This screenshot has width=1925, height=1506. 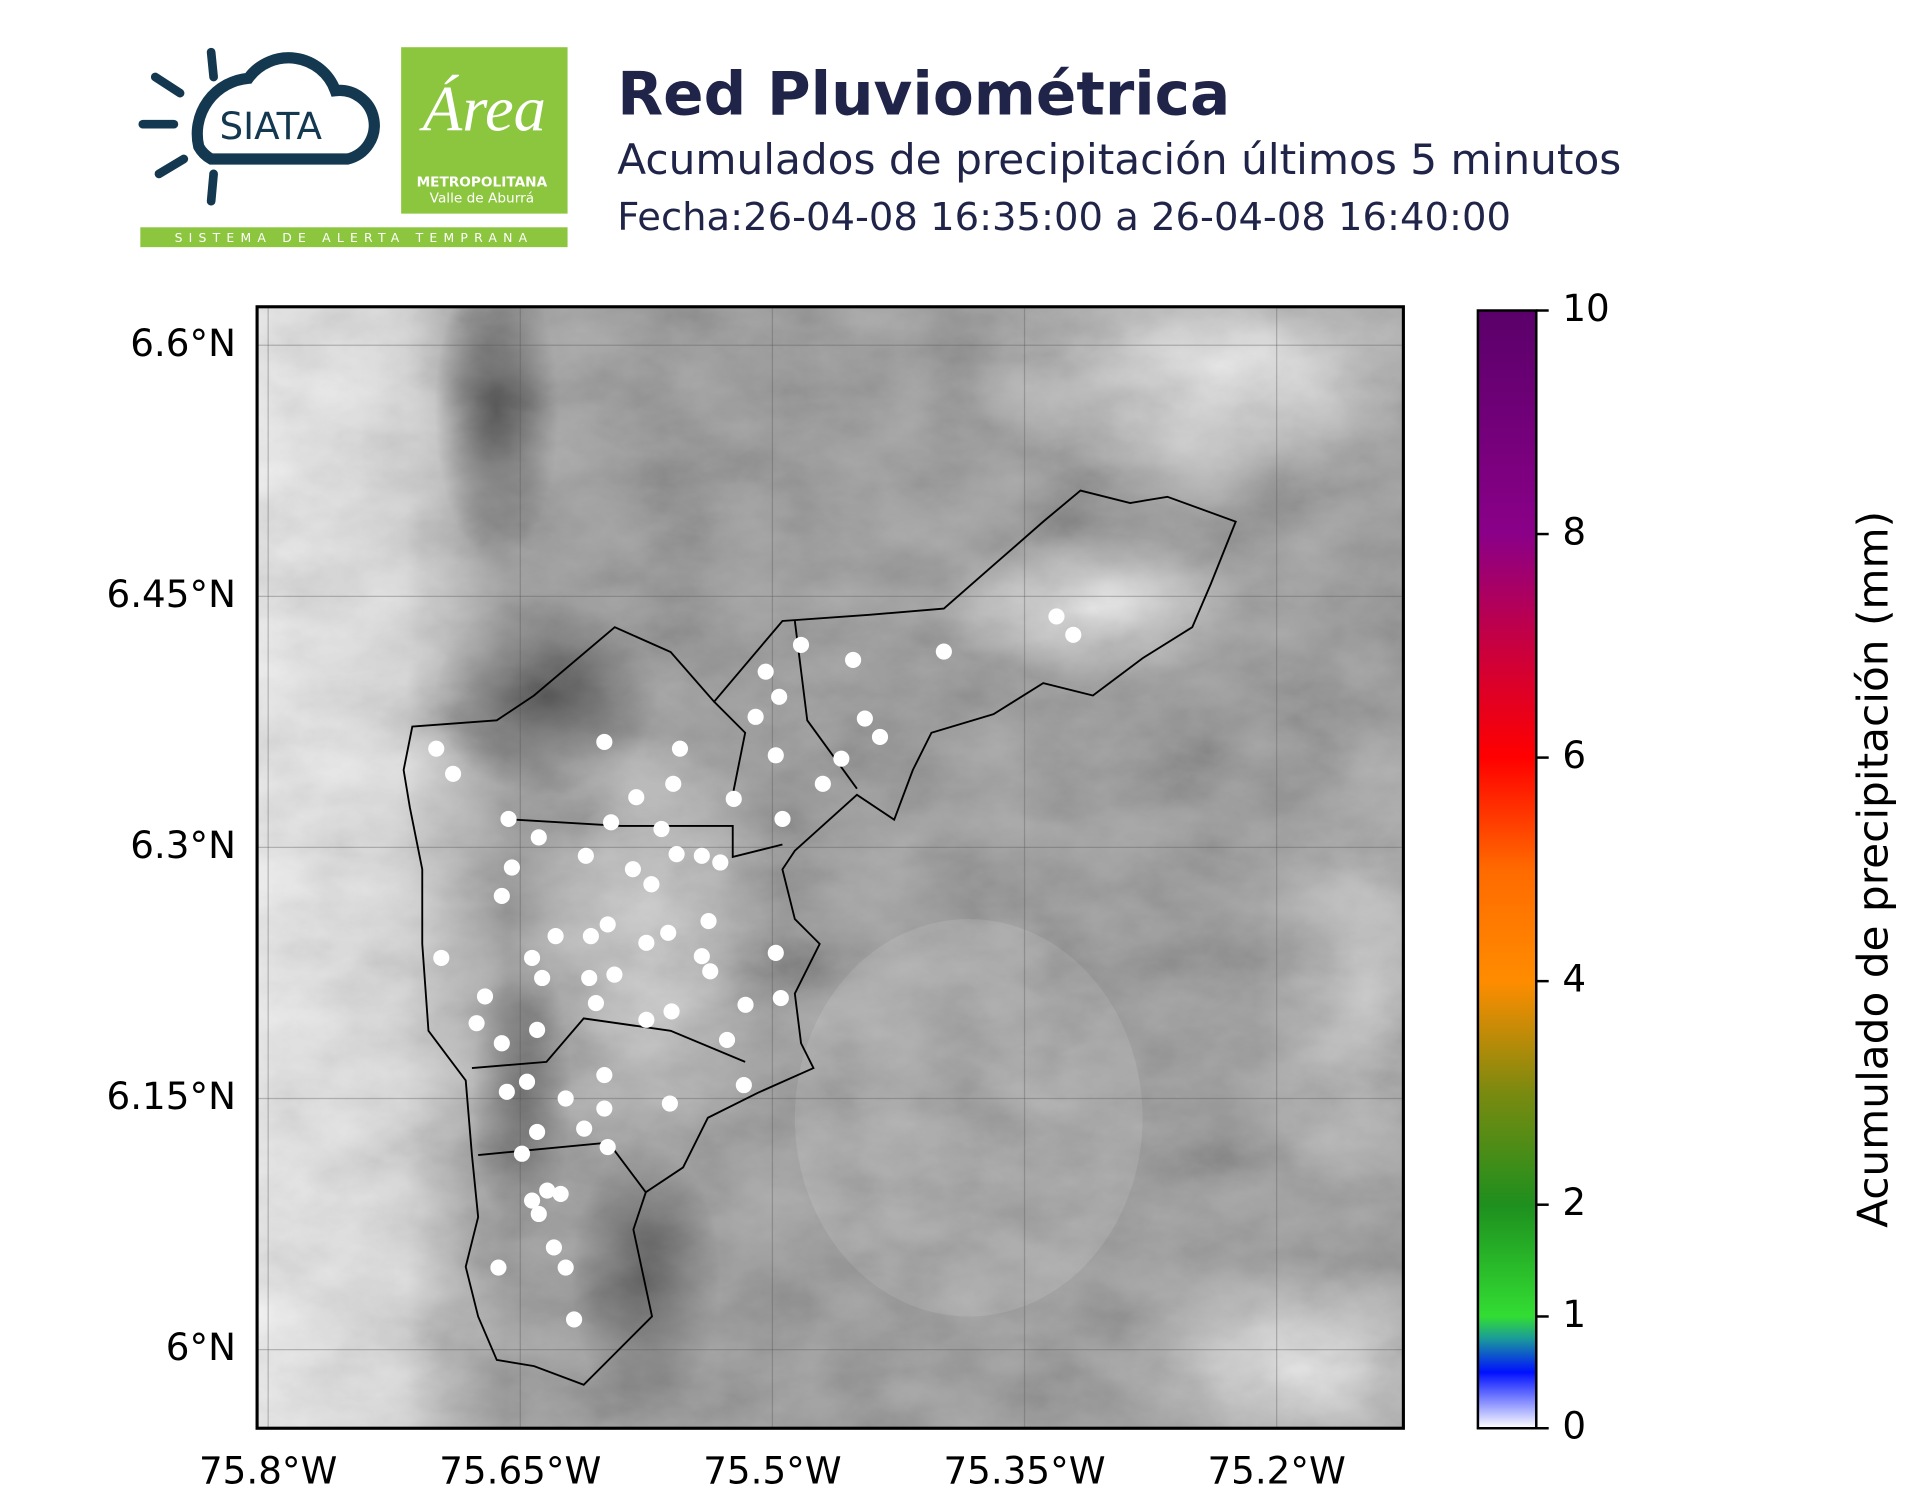 I want to click on y-tick-label: 6.45°N, so click(x=171, y=594).